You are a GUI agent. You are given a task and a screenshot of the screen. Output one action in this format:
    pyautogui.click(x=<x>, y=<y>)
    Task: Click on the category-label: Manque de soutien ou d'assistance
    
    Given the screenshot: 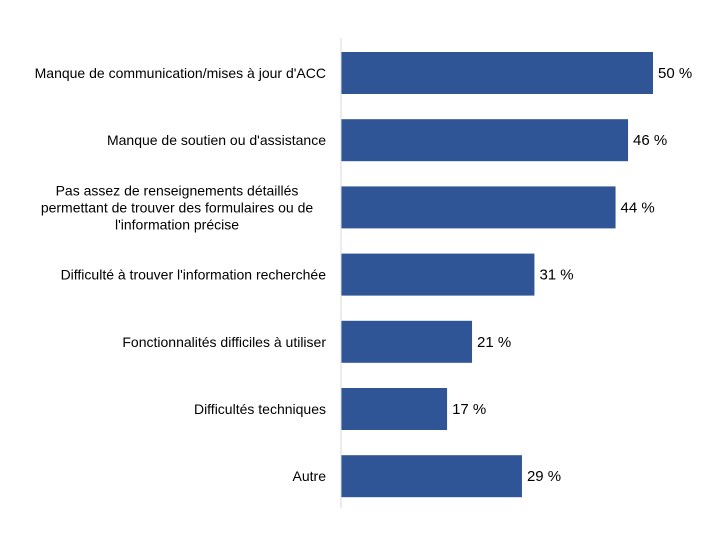 What is the action you would take?
    pyautogui.click(x=216, y=140)
    